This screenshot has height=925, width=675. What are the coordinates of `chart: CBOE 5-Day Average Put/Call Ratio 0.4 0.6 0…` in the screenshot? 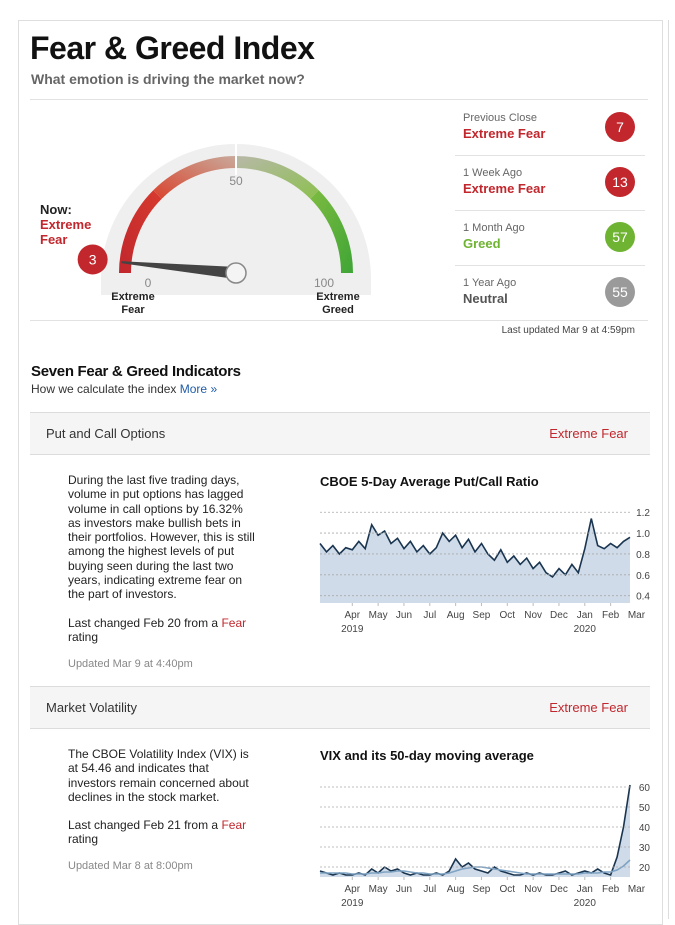 It's located at (484, 554).